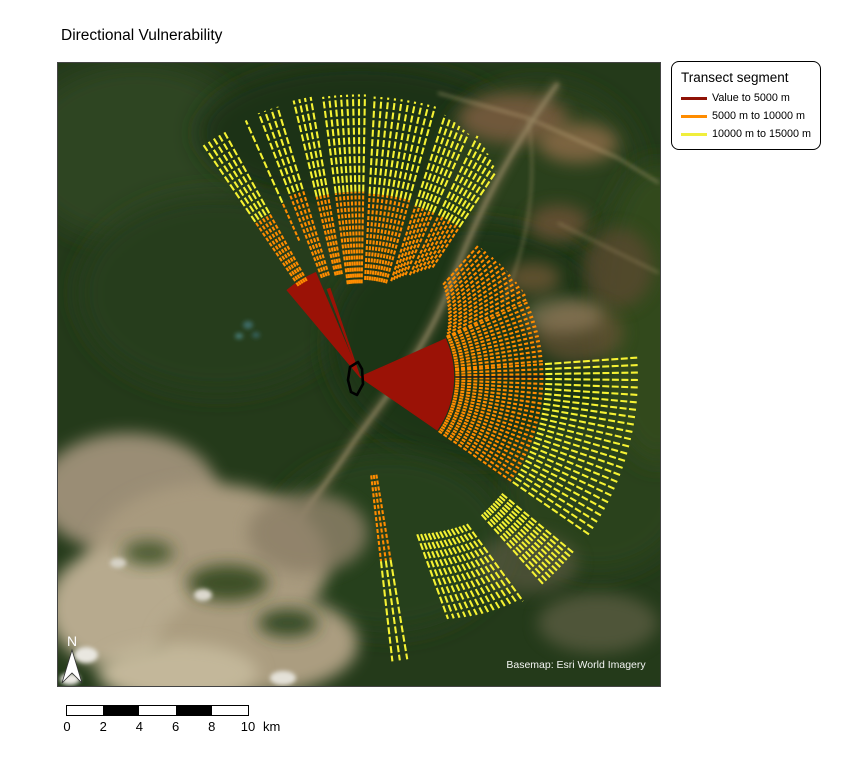 The image size is (864, 768). I want to click on legend-item: 5000 m to 10000 m, so click(746, 116).